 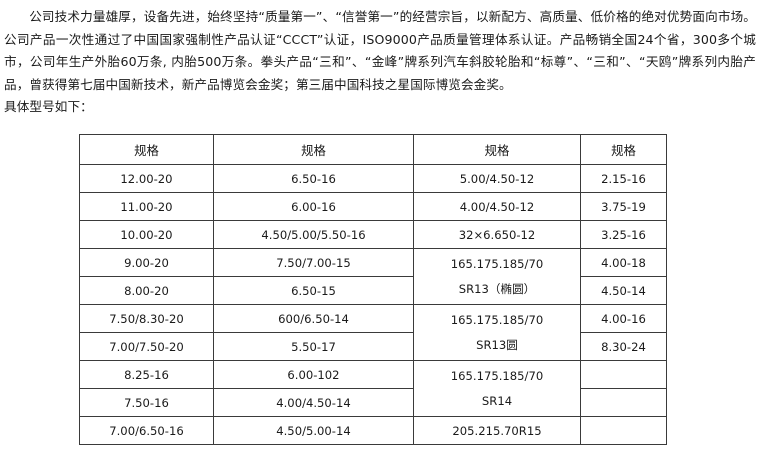 What do you see at coordinates (313, 346) in the screenshot?
I see `cell-spec-col2: 5.50-17` at bounding box center [313, 346].